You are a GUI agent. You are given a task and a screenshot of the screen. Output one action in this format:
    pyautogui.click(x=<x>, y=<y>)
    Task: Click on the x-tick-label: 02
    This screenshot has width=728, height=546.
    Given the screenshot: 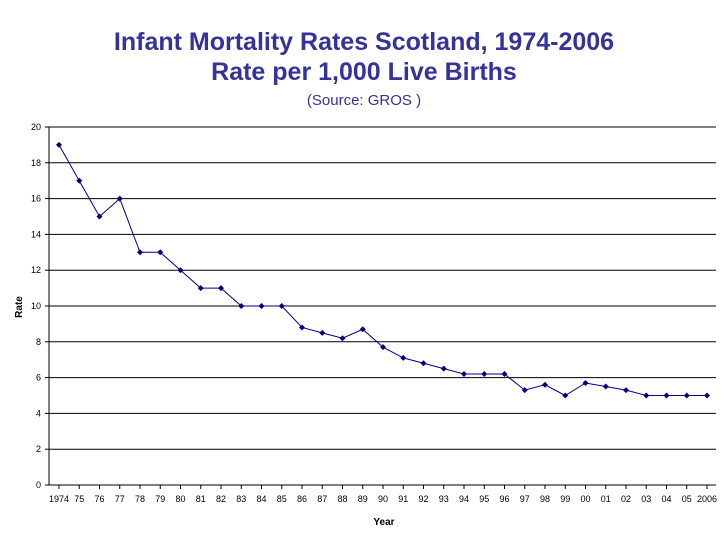 What is the action you would take?
    pyautogui.click(x=626, y=499)
    